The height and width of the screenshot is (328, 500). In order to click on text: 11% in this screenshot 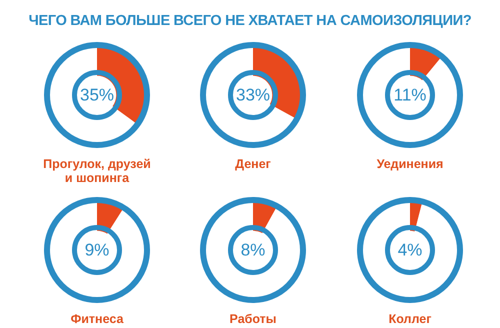, I will do `click(410, 95)`.